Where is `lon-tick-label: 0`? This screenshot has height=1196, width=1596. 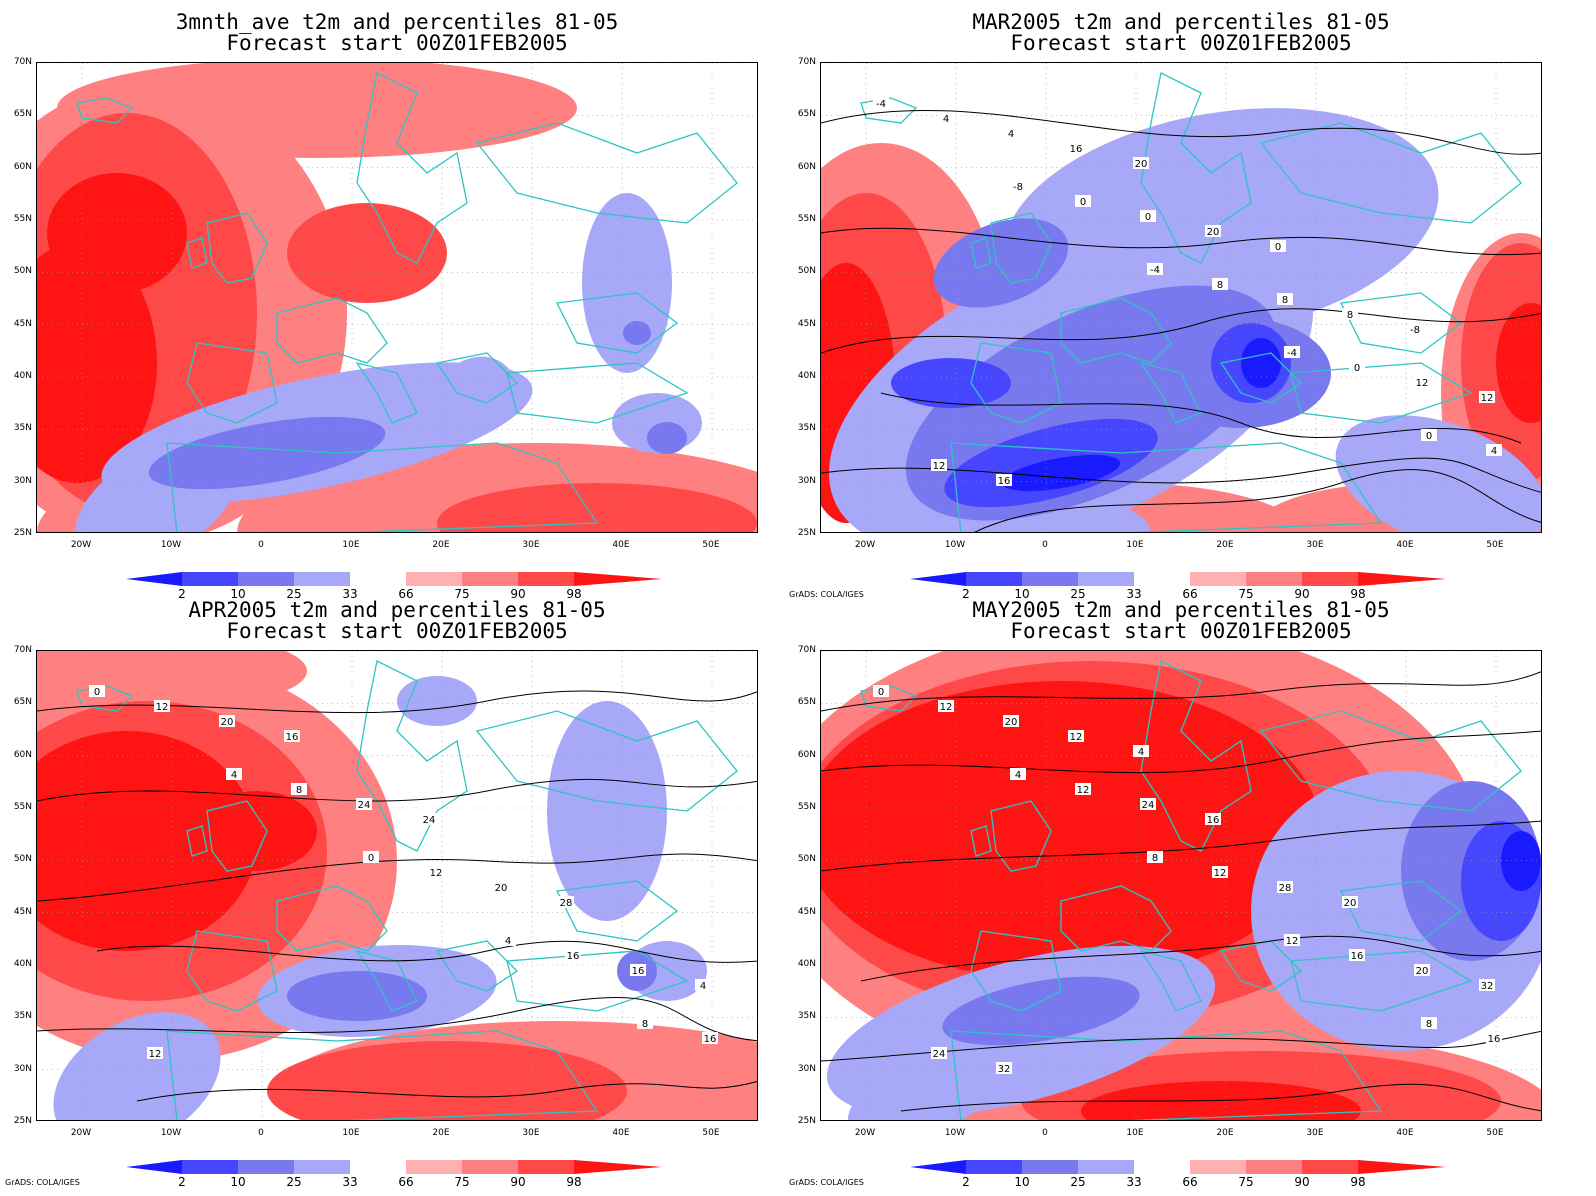
lon-tick-label: 0 is located at coordinates (1045, 545).